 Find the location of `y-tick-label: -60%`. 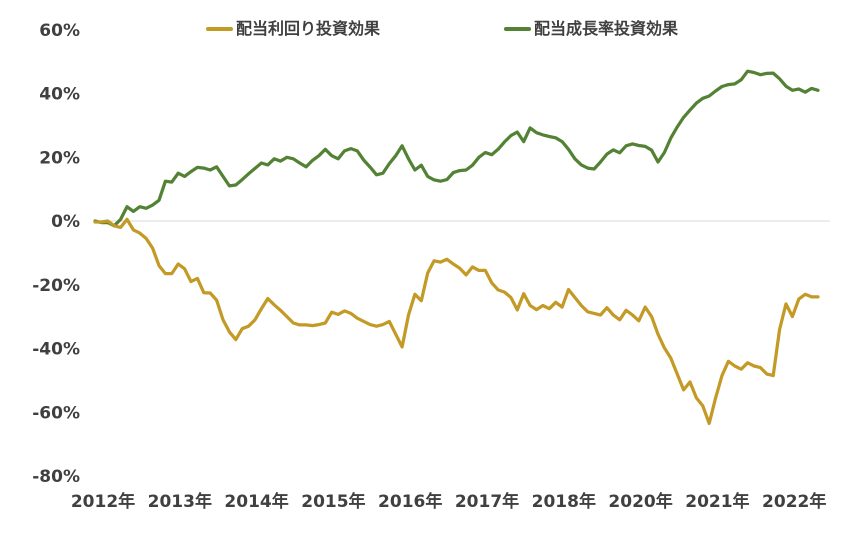

y-tick-label: -60% is located at coordinates (56, 413).